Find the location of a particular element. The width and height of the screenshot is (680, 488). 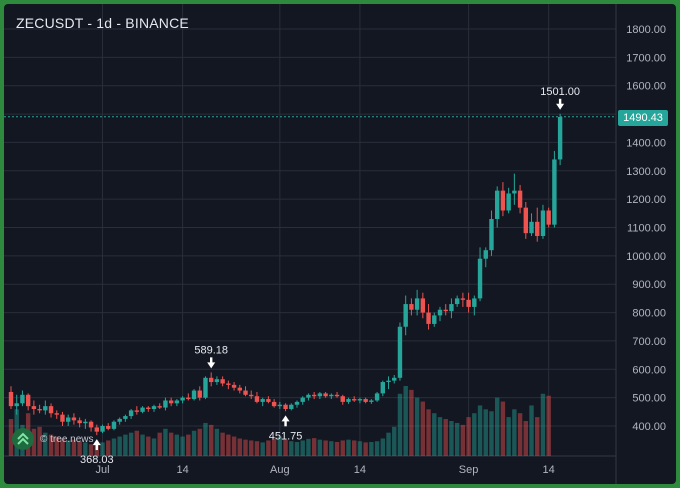

y-tick-label: 1600.00 is located at coordinates (646, 87).